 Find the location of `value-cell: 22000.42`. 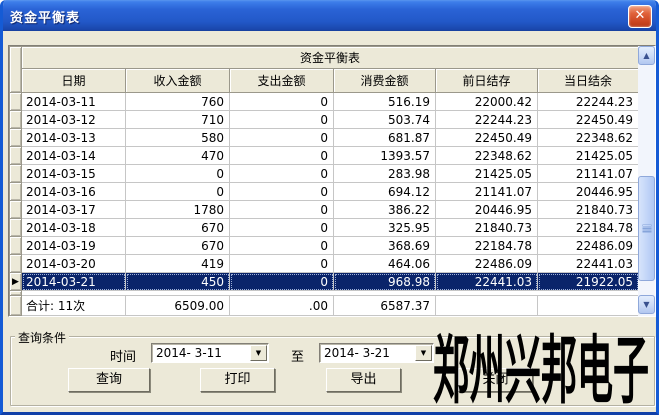

value-cell: 22000.42 is located at coordinates (486, 101).